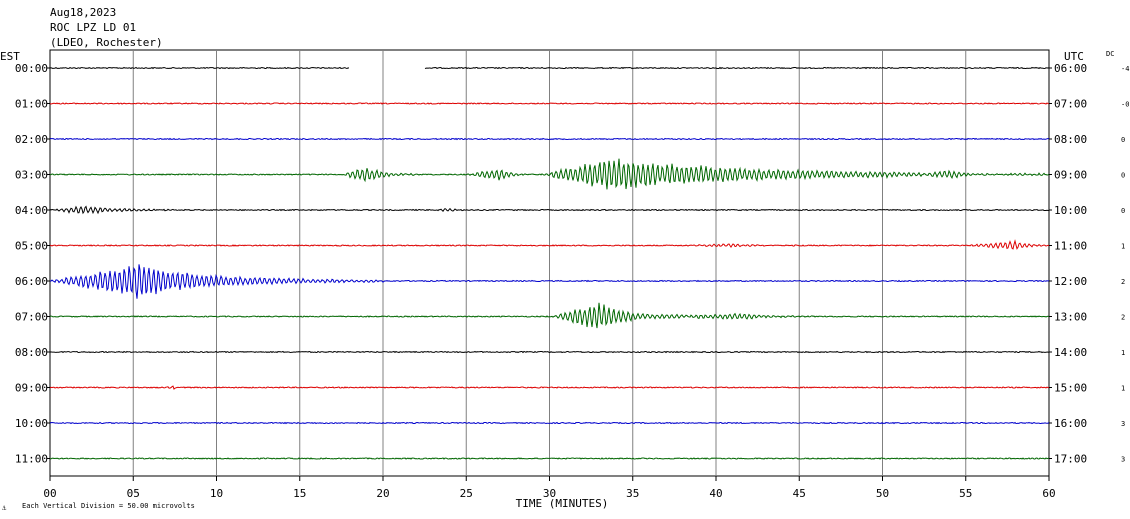 This screenshot has height=519, width=1130. Describe the element at coordinates (1125, 105) in the screenshot. I see `row-dc-value: -0` at that location.